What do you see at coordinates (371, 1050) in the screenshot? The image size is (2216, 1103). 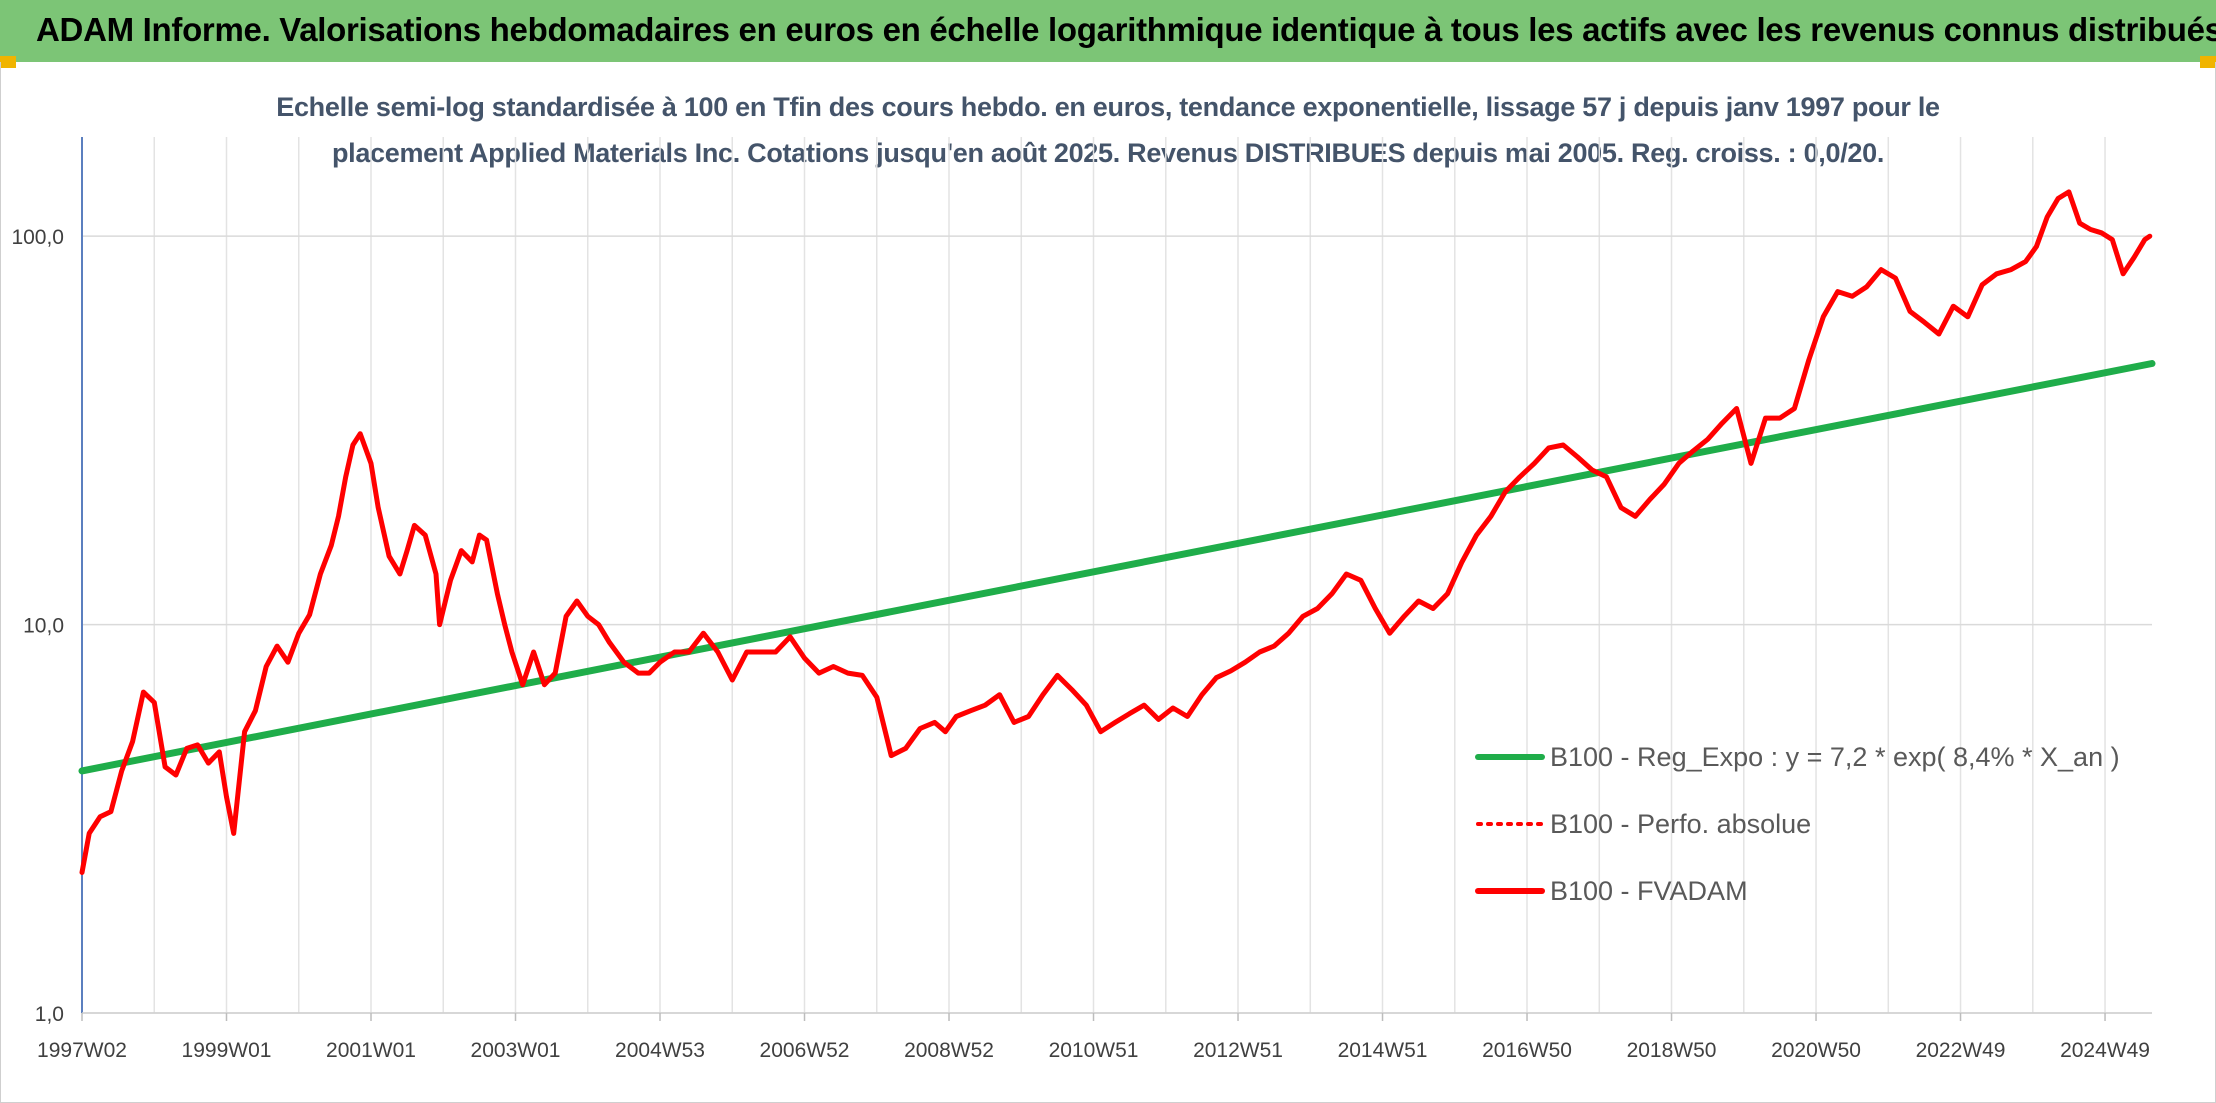 I see `x-tick-label: 2001W01` at bounding box center [371, 1050].